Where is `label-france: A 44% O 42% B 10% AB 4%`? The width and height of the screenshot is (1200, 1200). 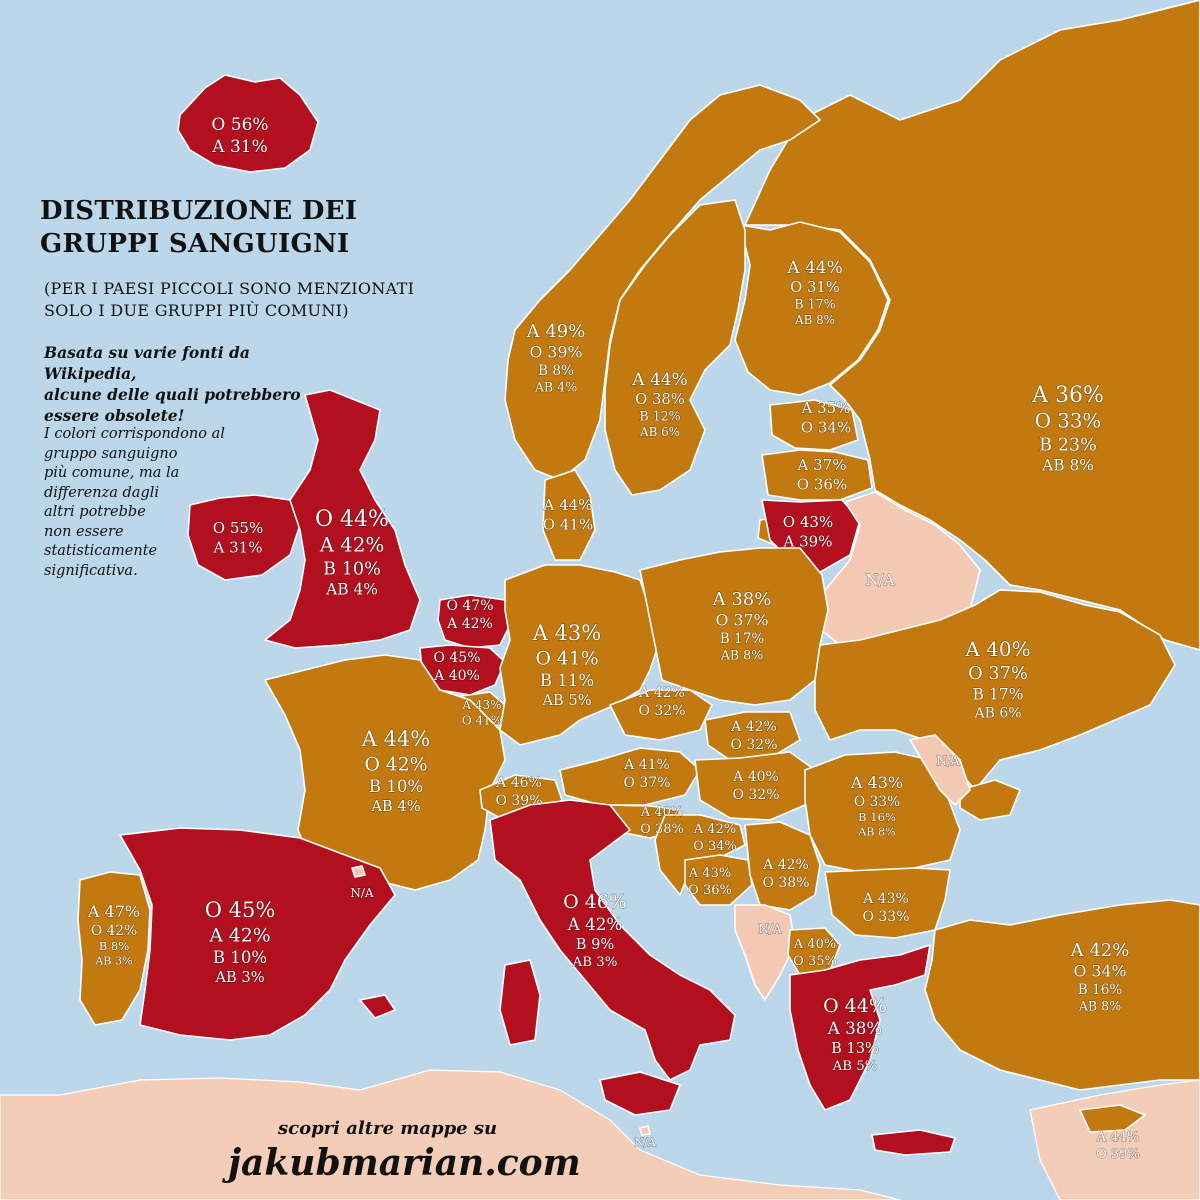 label-france: A 44% O 42% B 10% AB 4% is located at coordinates (396, 771).